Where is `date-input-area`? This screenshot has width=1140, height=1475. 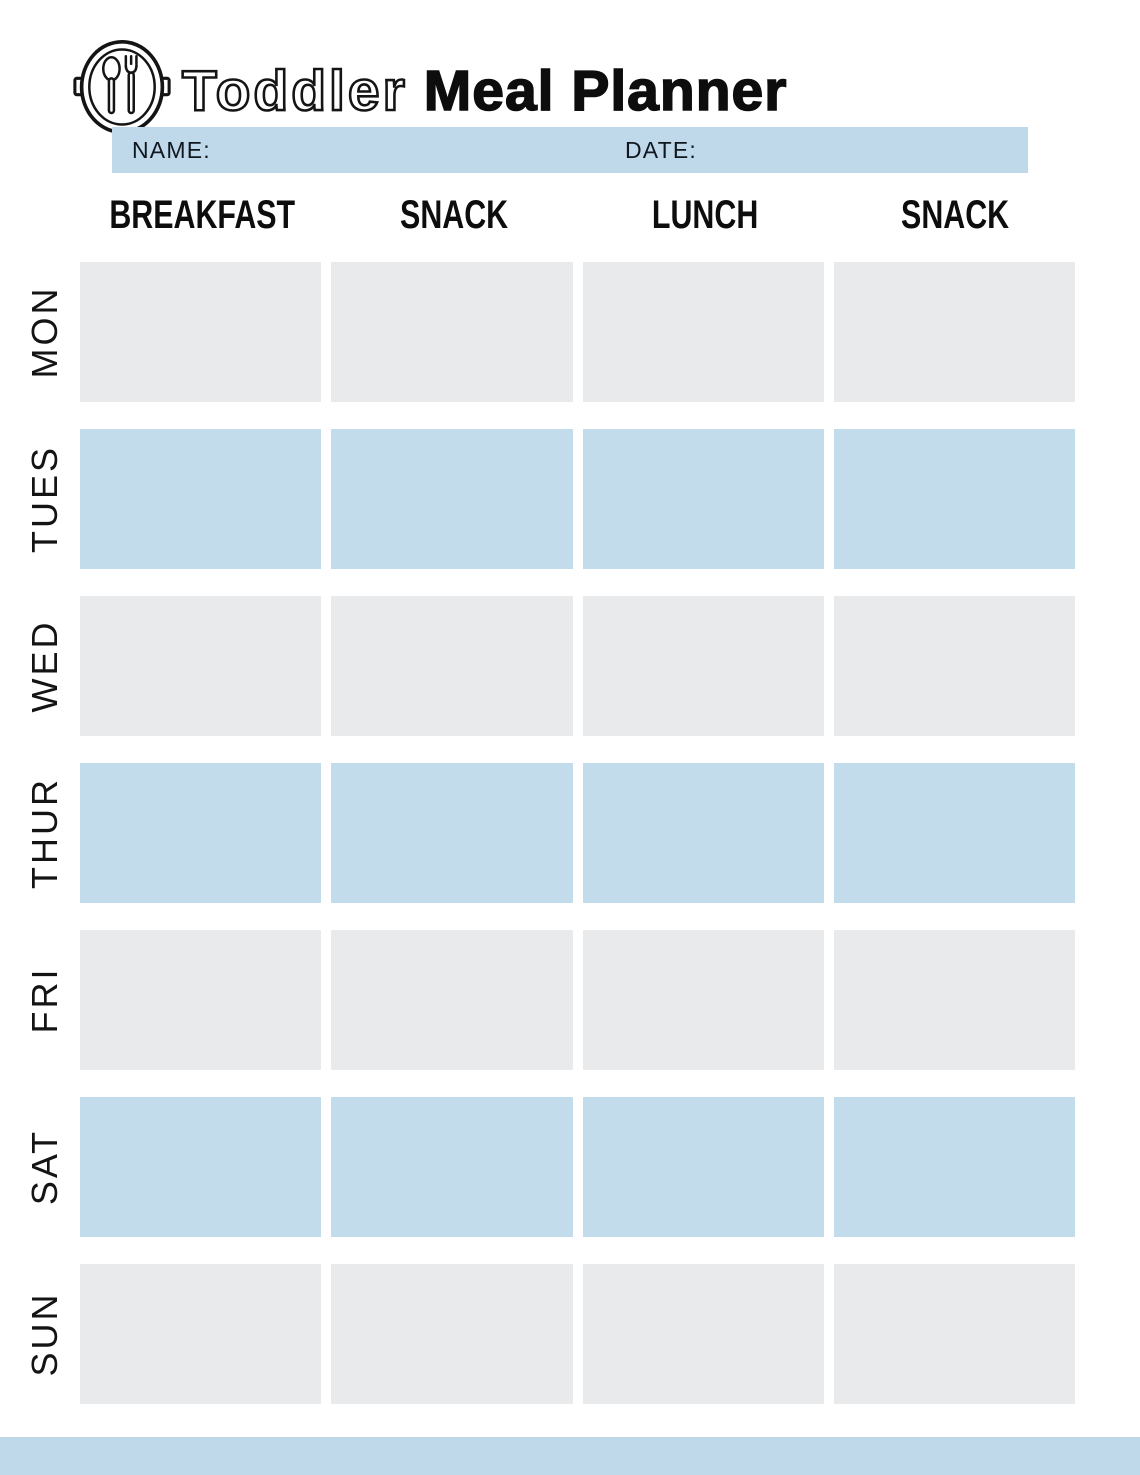
date-input-area is located at coordinates (862, 150).